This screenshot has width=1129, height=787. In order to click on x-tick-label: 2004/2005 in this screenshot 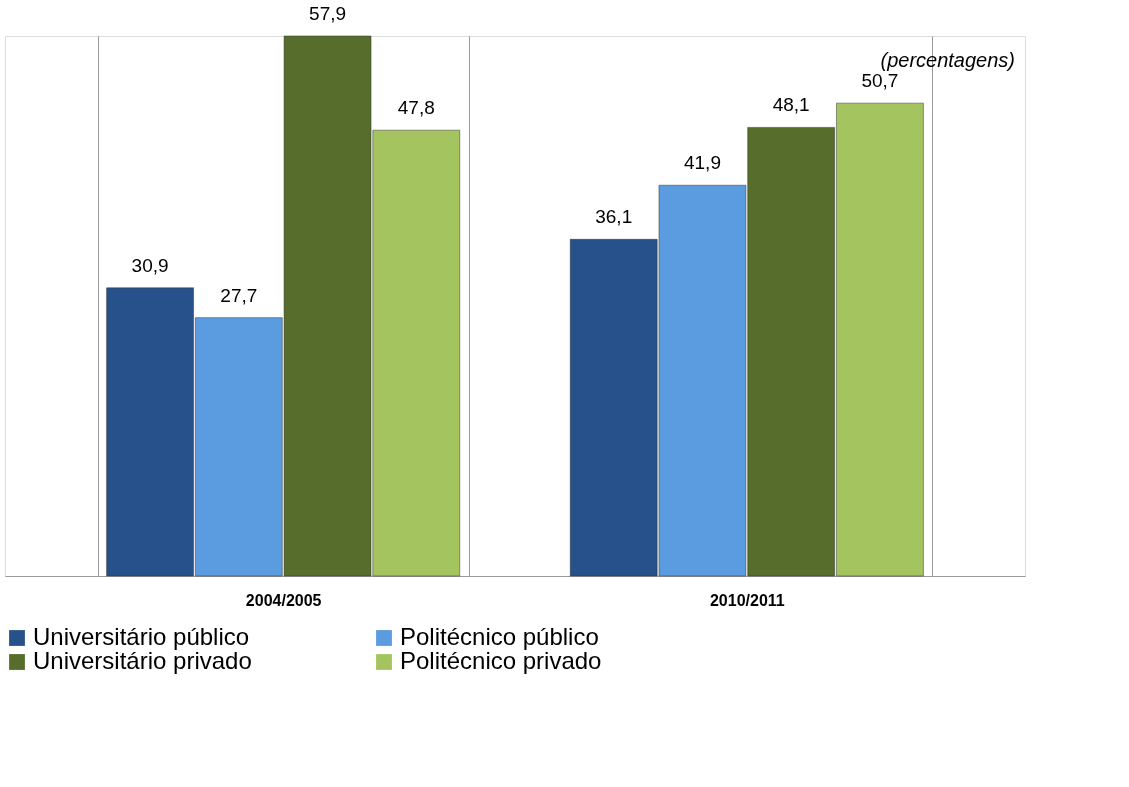, I will do `click(283, 600)`.